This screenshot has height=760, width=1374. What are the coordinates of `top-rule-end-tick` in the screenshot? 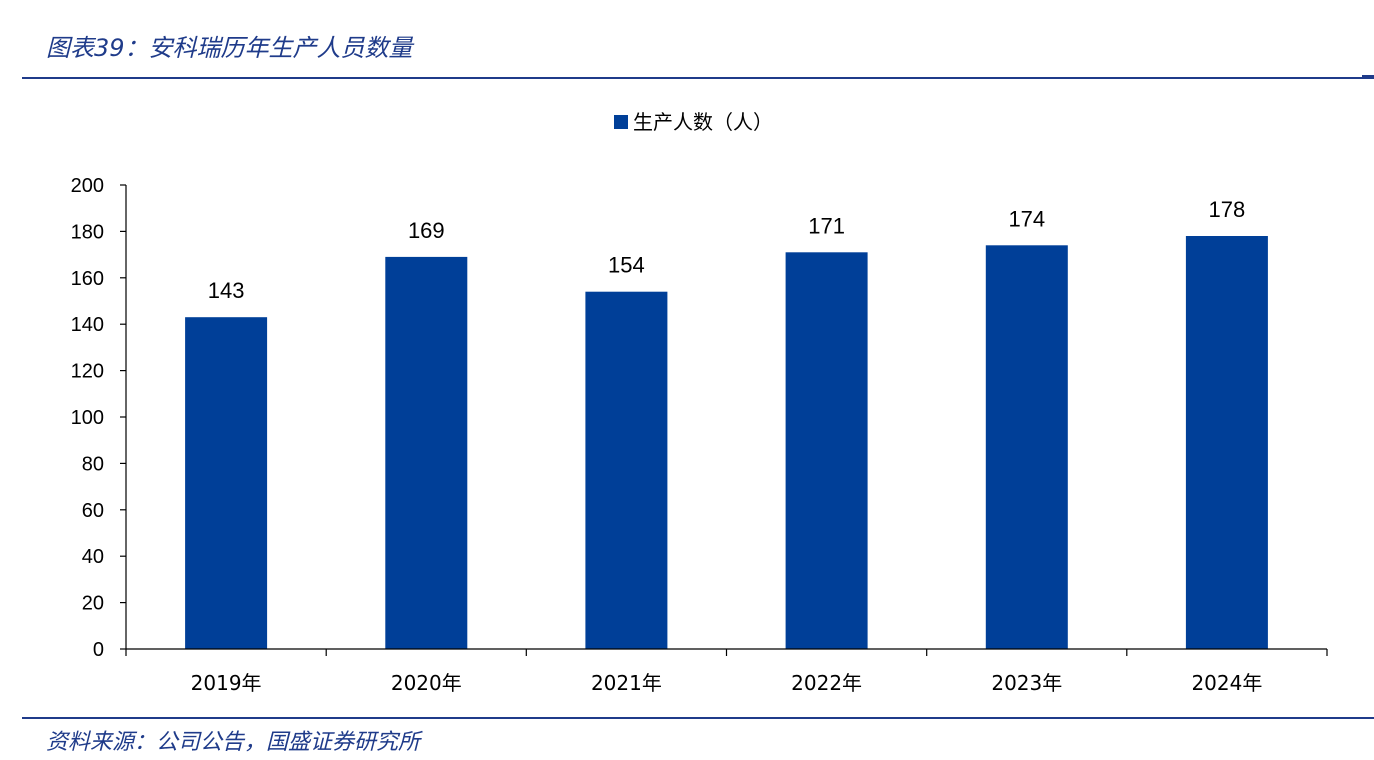 It's located at (1368, 76).